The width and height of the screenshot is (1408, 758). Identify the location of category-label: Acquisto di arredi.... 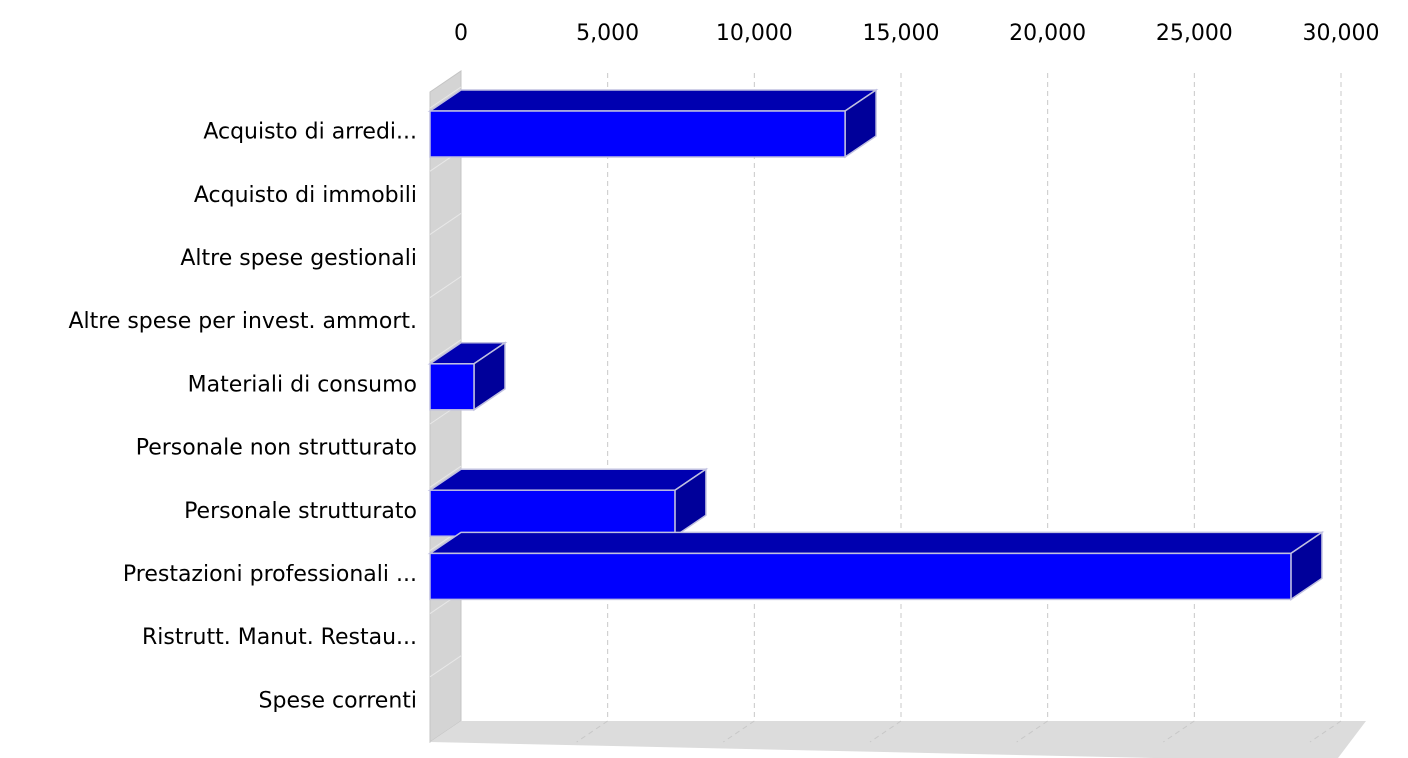
(310, 132).